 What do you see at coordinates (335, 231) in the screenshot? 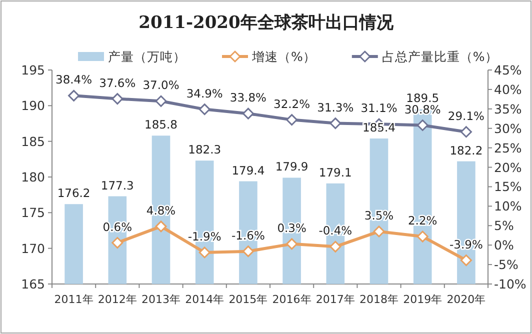
I see `data-label: -0.4%` at bounding box center [335, 231].